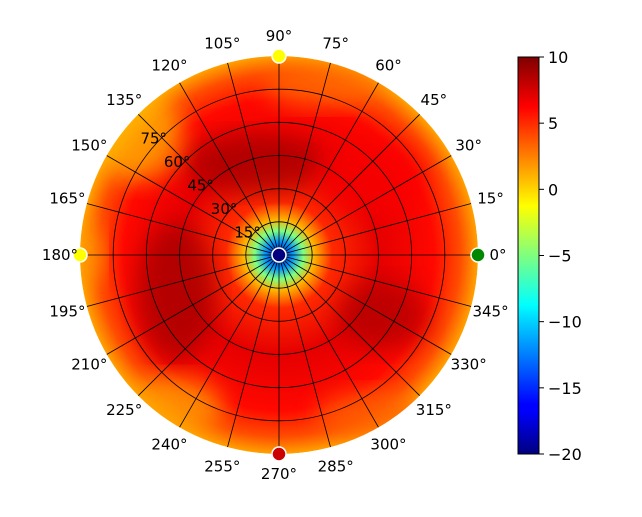 Image resolution: width=642 pixels, height=517 pixels. Describe the element at coordinates (224, 209) in the screenshot. I see `radial-tick-label: 30°` at that location.